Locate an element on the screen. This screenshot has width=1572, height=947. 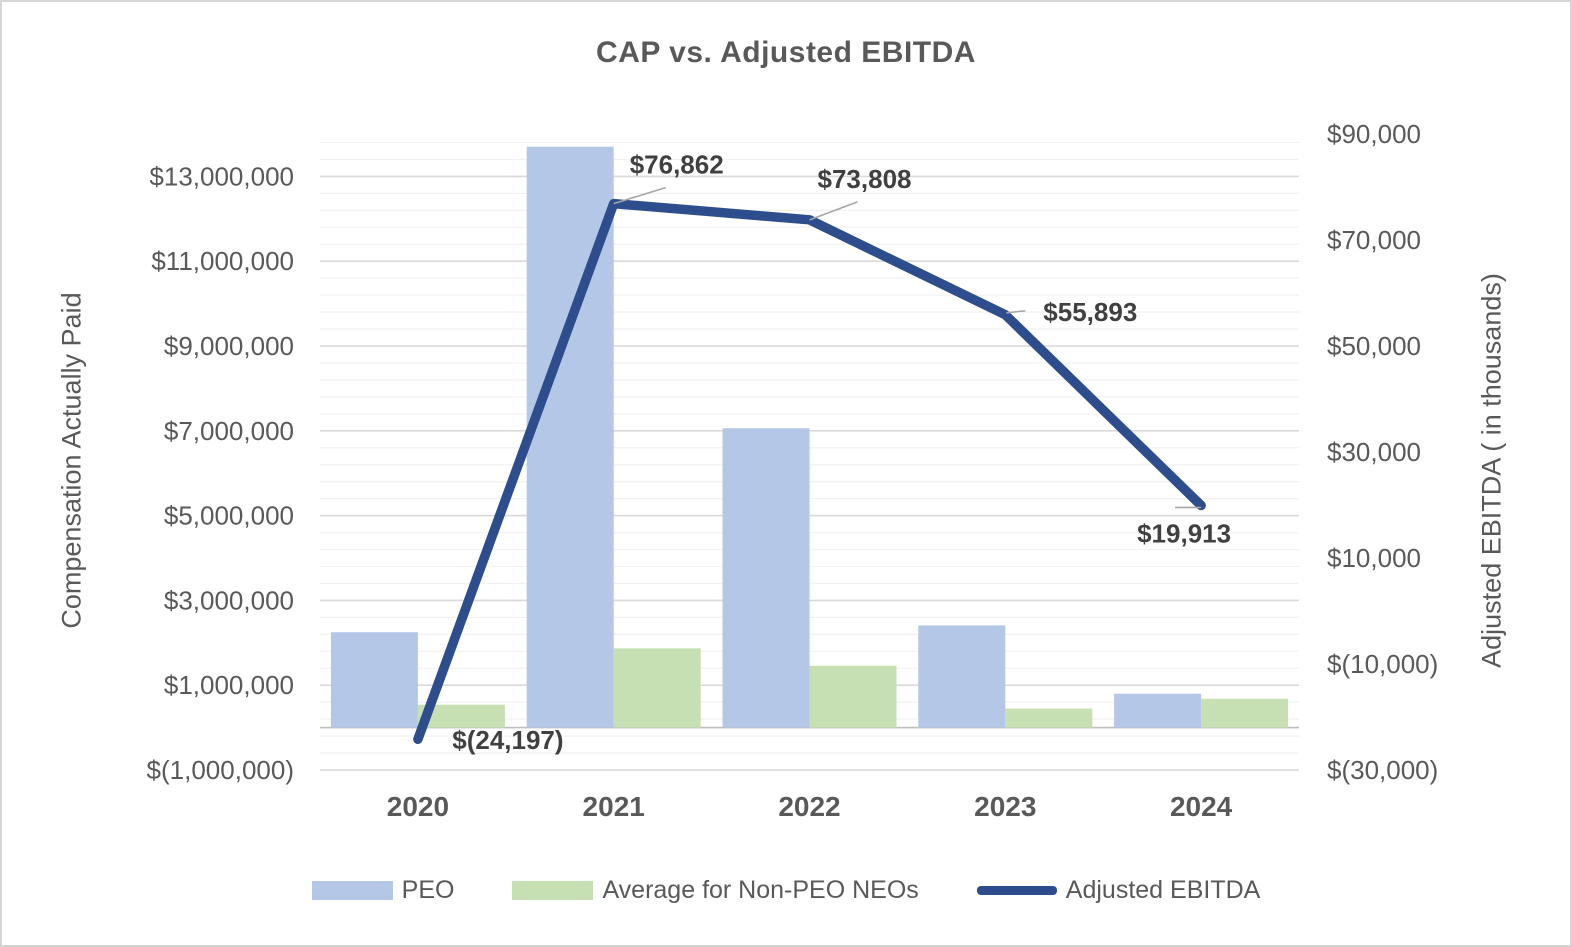
bar-non-peo-2021 is located at coordinates (657, 688).